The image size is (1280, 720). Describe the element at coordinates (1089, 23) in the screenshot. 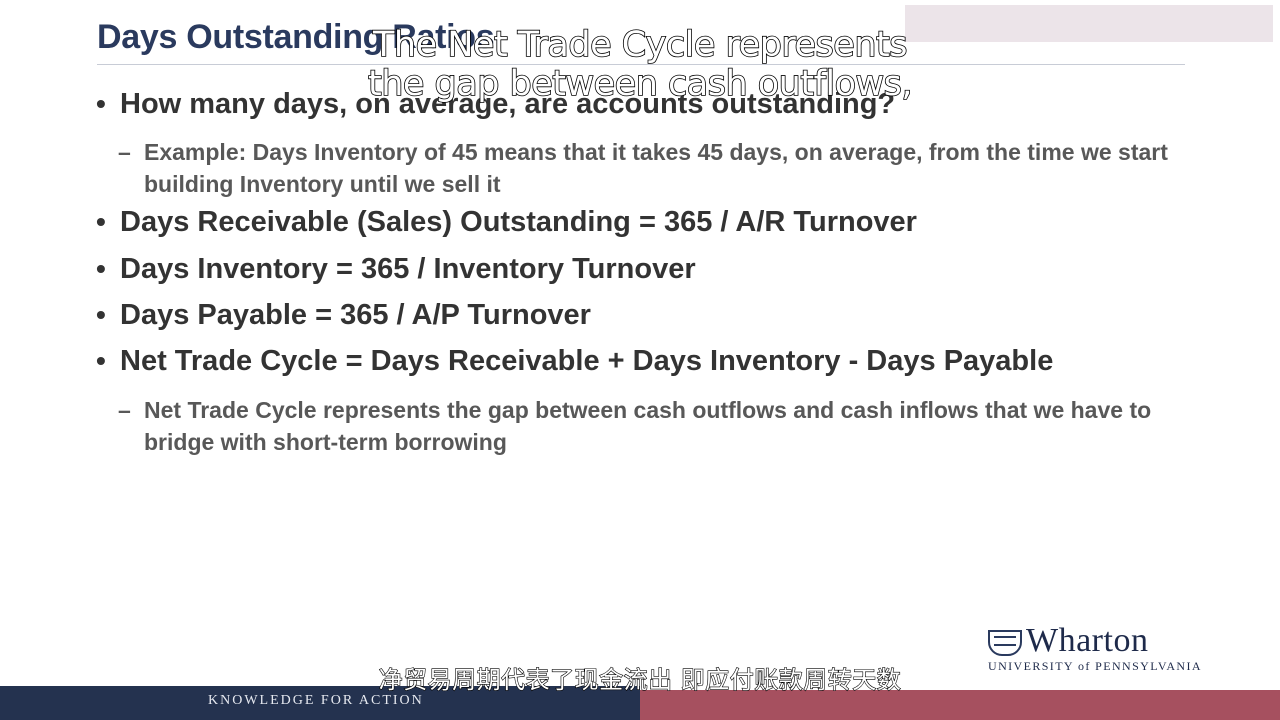

I see `top-right-badge` at that location.